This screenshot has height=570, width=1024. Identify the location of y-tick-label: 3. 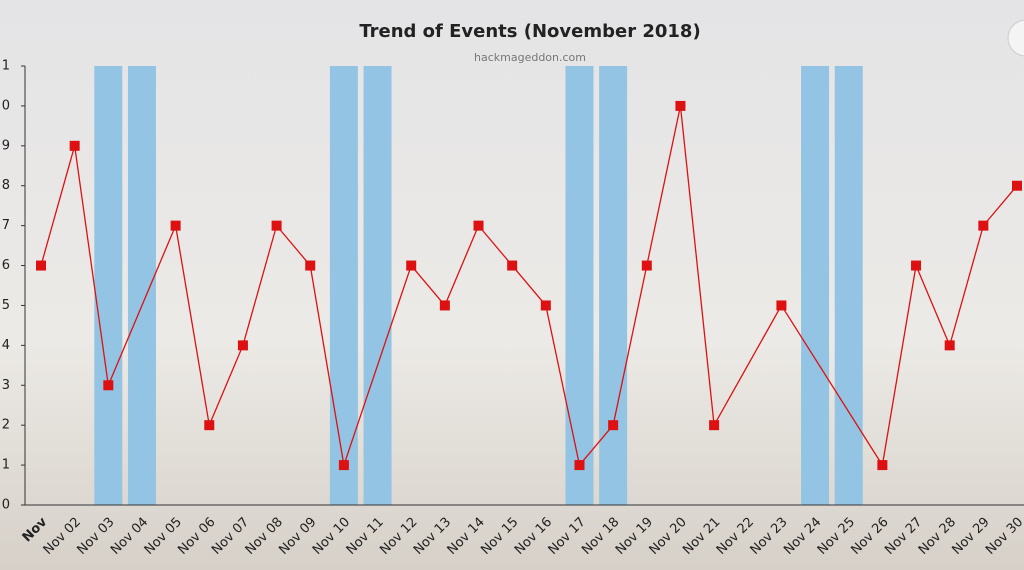
(6, 385).